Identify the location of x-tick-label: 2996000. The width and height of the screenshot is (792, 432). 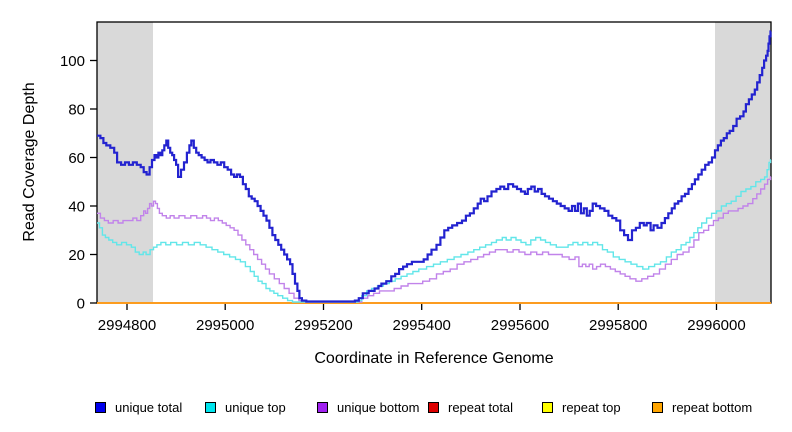
(716, 325).